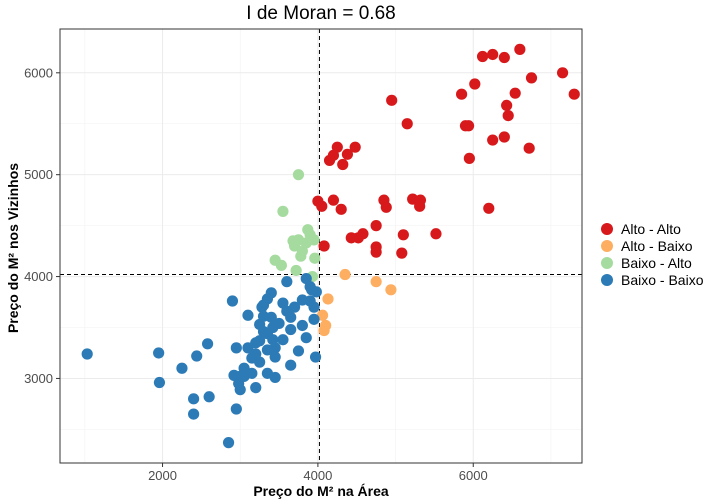  What do you see at coordinates (662, 280) in the screenshot?
I see `legend-label: Baixo - Baixo` at bounding box center [662, 280].